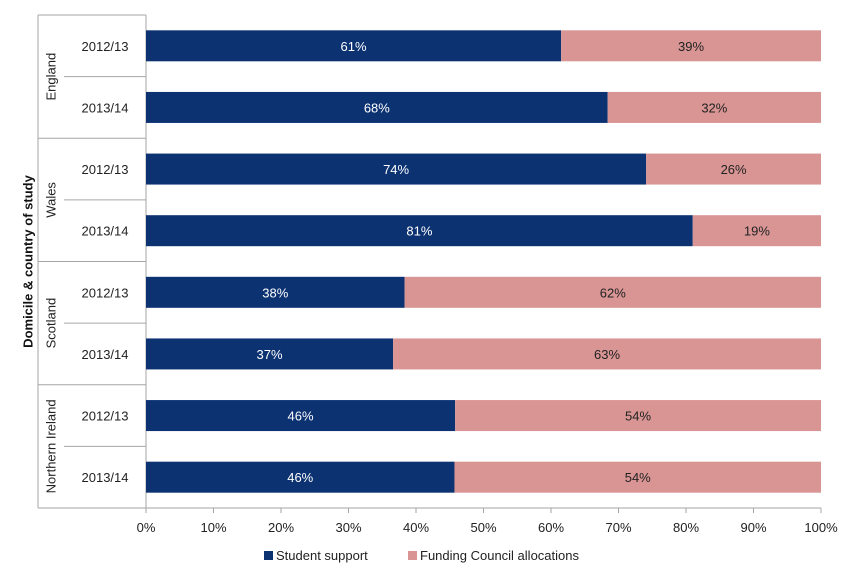 This screenshot has height=584, width=855. What do you see at coordinates (416, 527) in the screenshot?
I see `x-tick-label: 40%` at bounding box center [416, 527].